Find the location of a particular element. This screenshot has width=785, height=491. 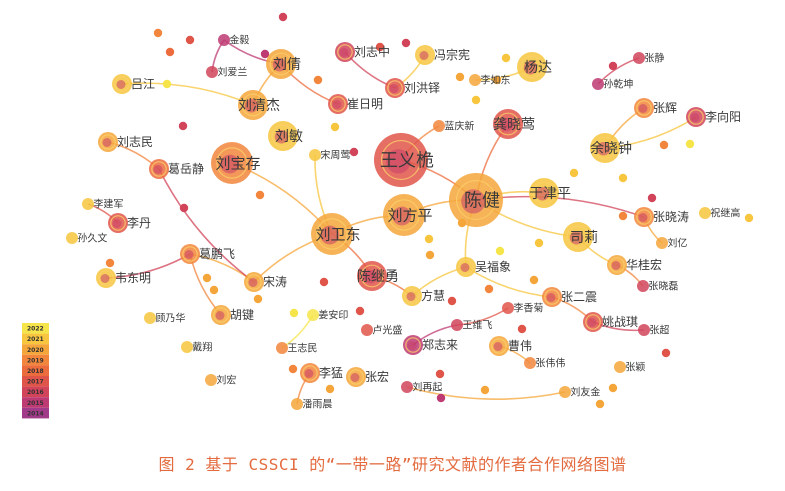

node-hujian: 胡键 is located at coordinates (232, 315).